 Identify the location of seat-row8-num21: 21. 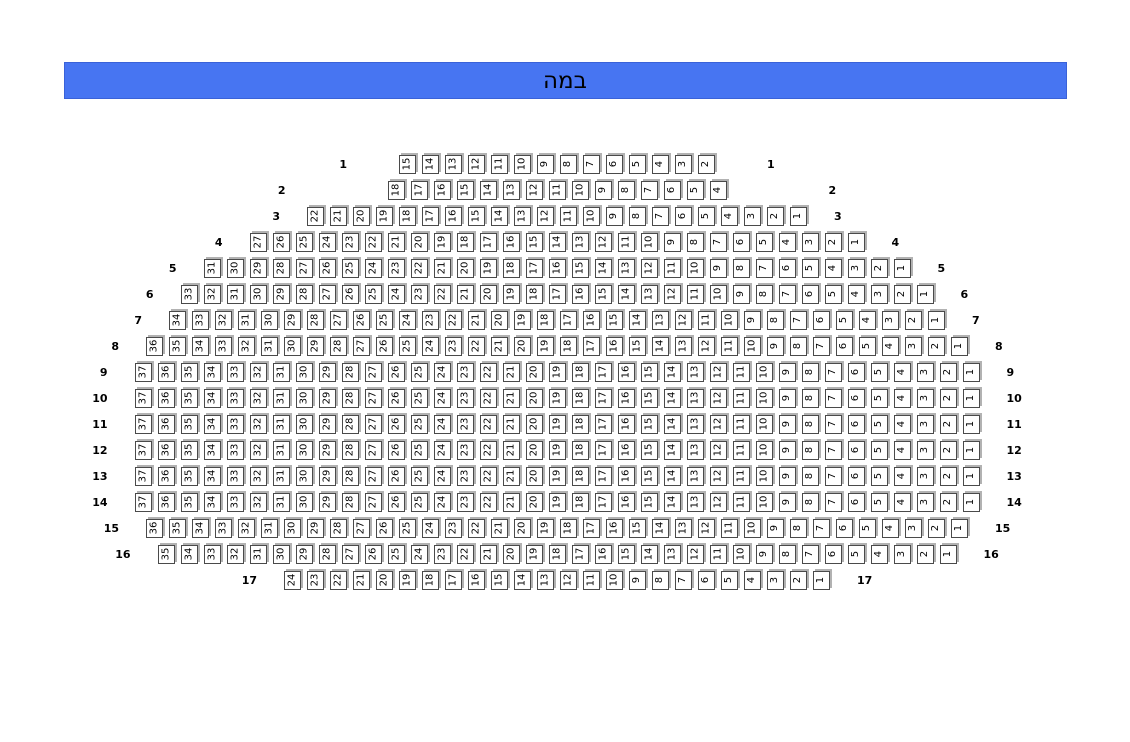
(499, 346).